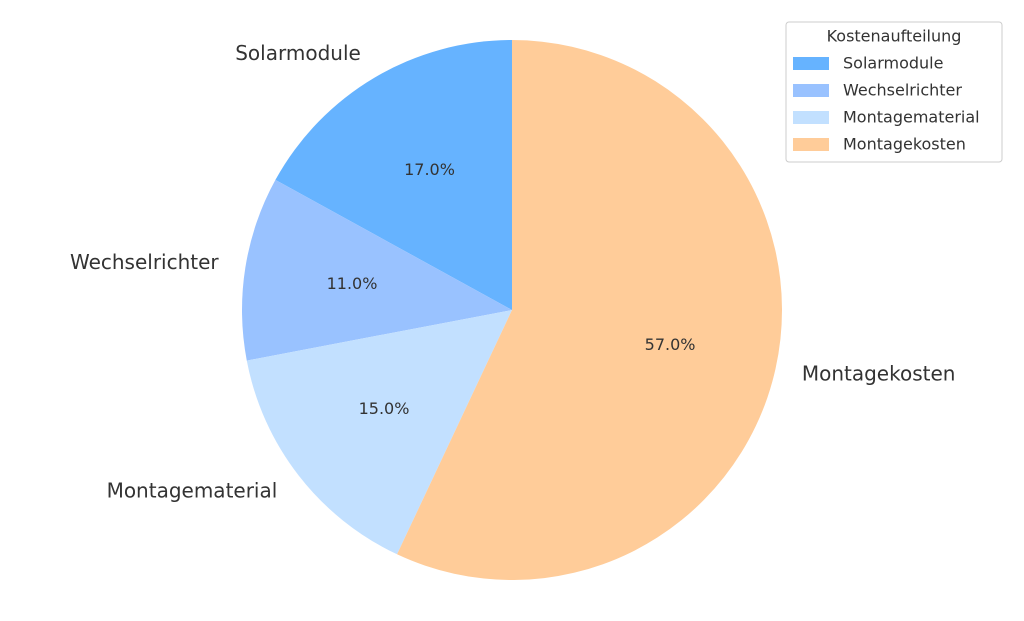  I want to click on percent-label: 57.0%, so click(670, 344).